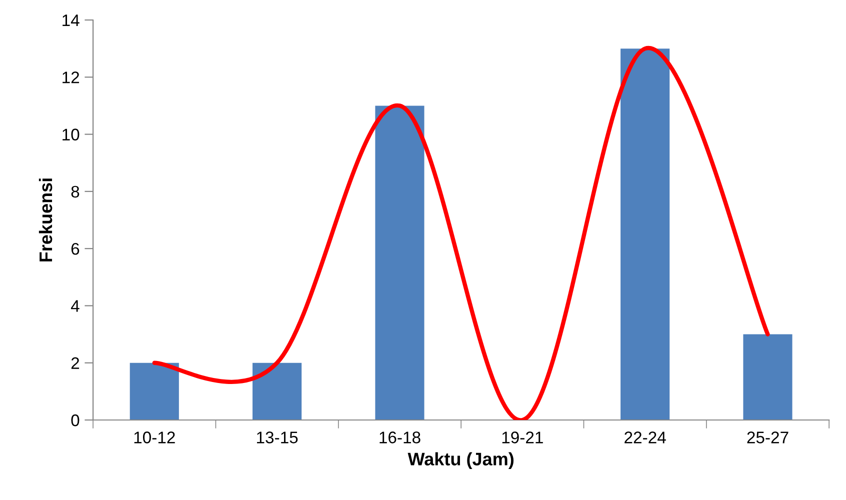  I want to click on y-tick-label: 6, so click(75, 248).